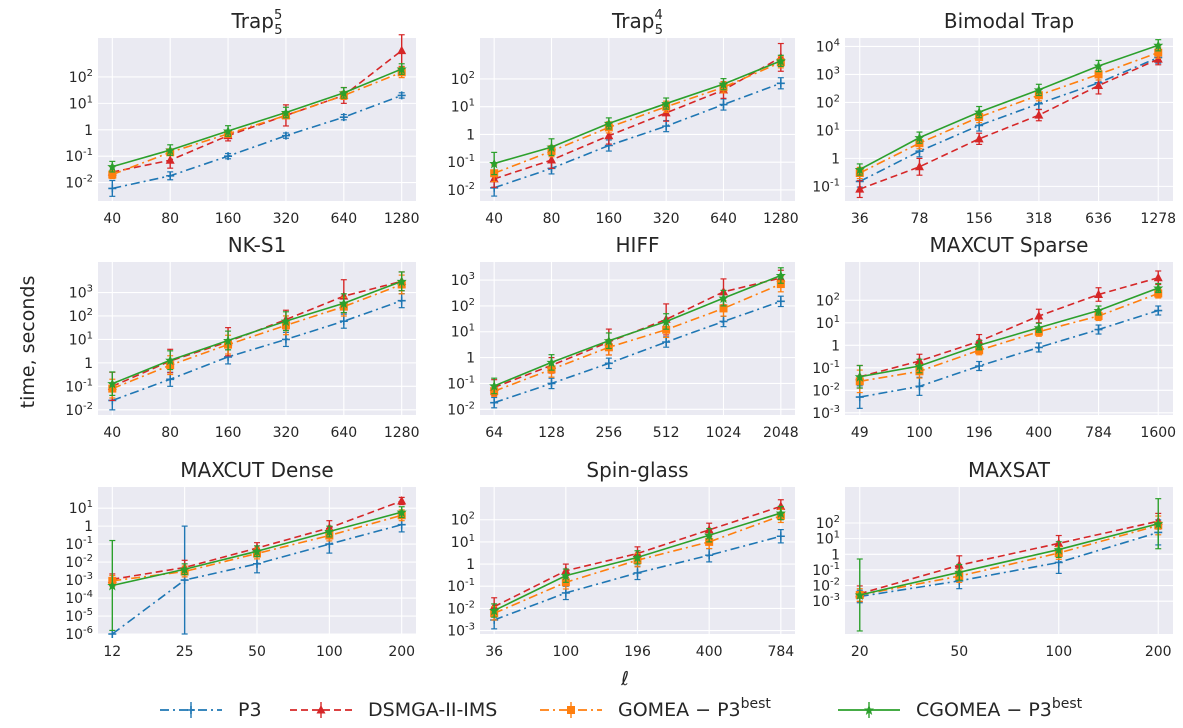  Describe the element at coordinates (185, 652) in the screenshot. I see `x-tick-label: 25` at that location.